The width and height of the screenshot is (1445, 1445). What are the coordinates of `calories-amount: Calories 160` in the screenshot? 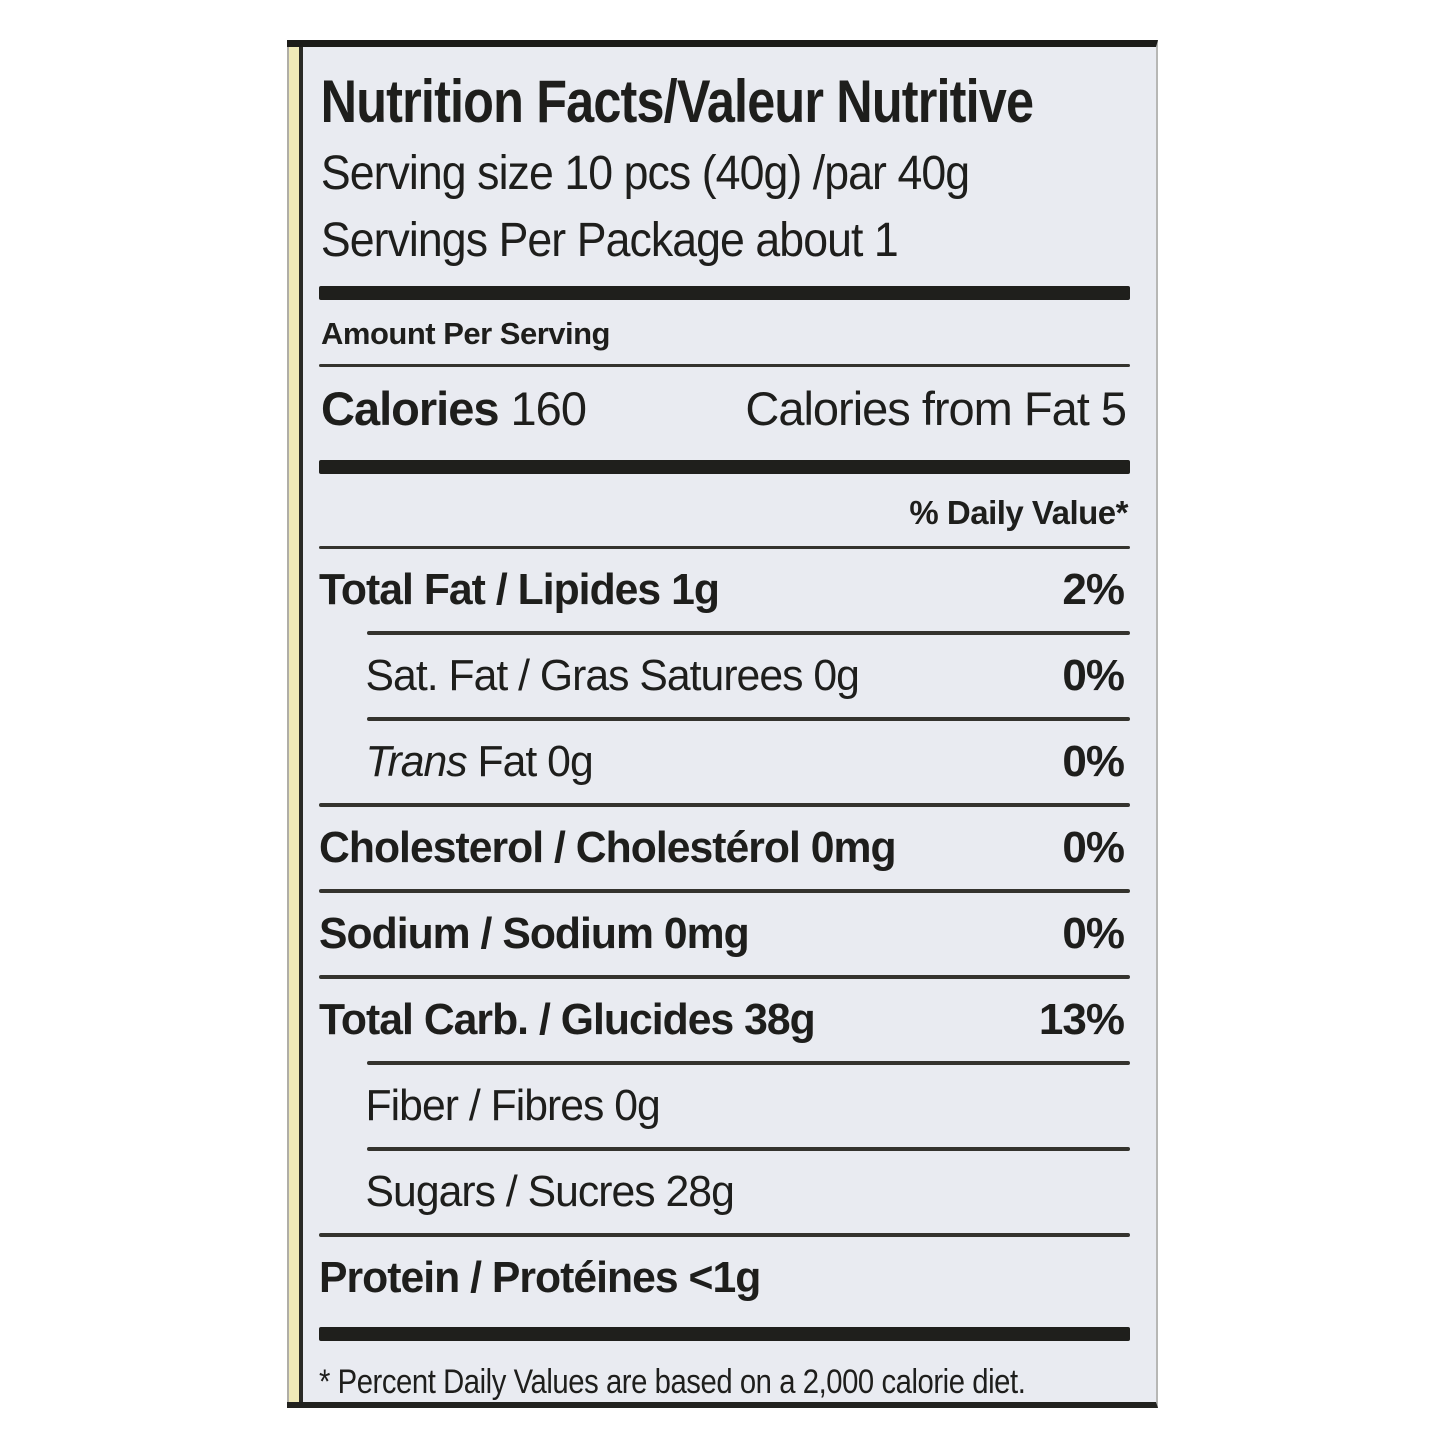 It's located at (454, 408).